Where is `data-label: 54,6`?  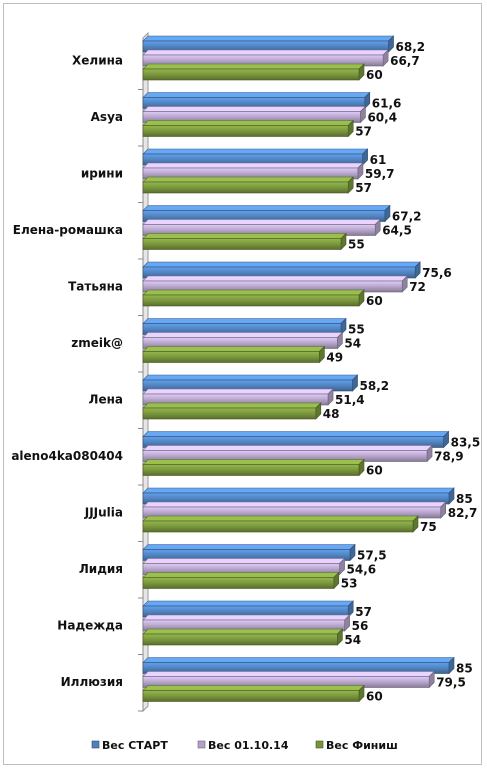
data-label: 54,6 is located at coordinates (362, 570).